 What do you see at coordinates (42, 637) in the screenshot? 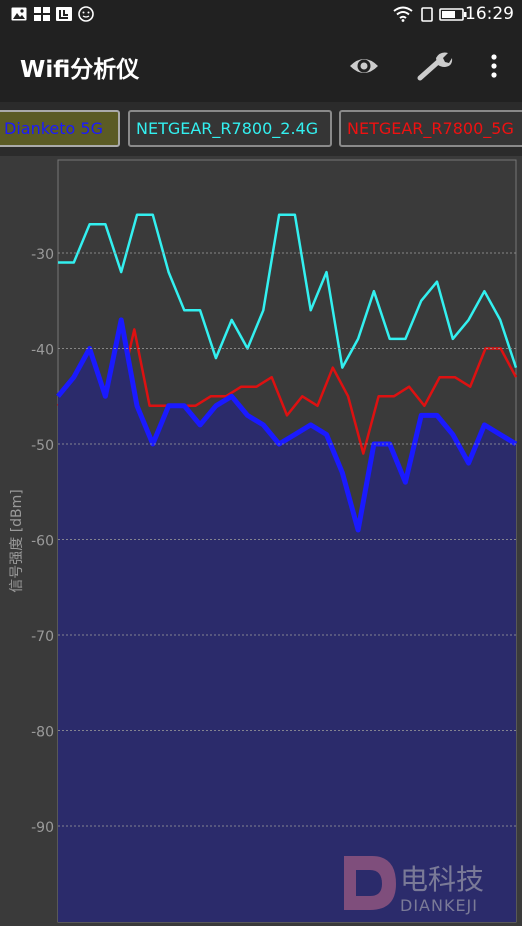
I see `y-tick-label: -70` at bounding box center [42, 637].